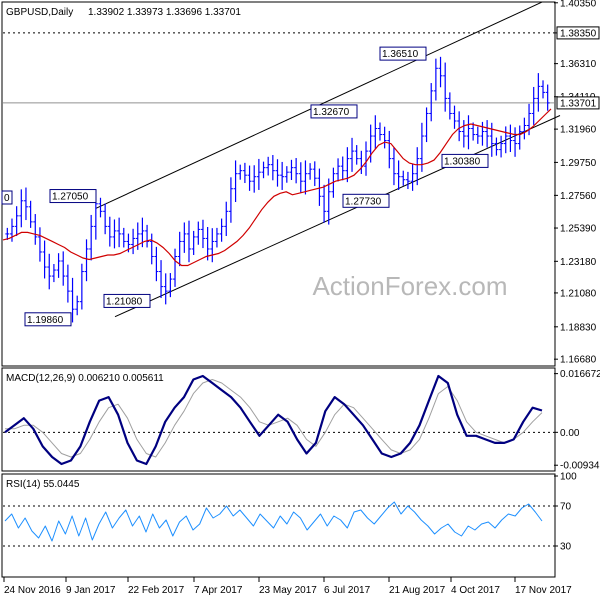 The width and height of the screenshot is (600, 600). Describe the element at coordinates (578, 163) in the screenshot. I see `price-tick-label: 1.29750` at that location.